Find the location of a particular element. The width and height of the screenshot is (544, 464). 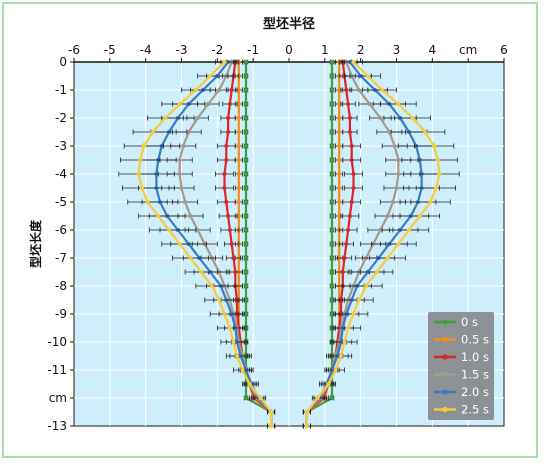

y-tick-label: -9 is located at coordinates (61, 314).